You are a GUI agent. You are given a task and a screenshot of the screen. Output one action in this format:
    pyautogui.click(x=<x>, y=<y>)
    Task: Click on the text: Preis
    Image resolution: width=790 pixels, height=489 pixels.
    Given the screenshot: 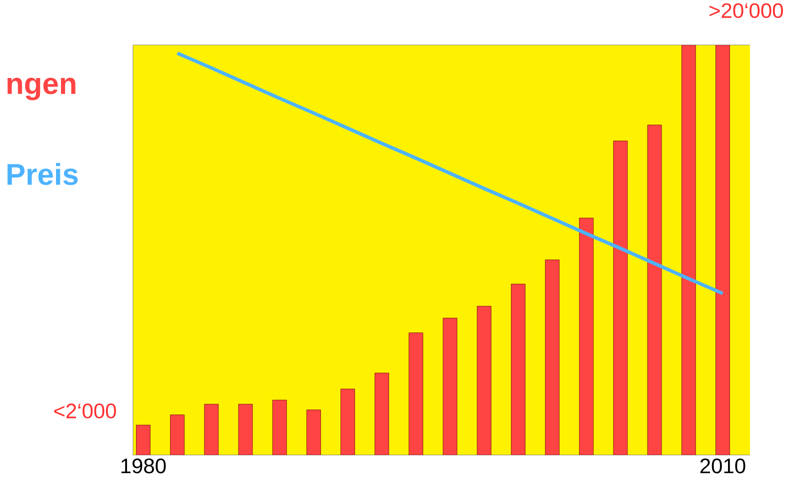 What is the action you would take?
    pyautogui.click(x=43, y=174)
    